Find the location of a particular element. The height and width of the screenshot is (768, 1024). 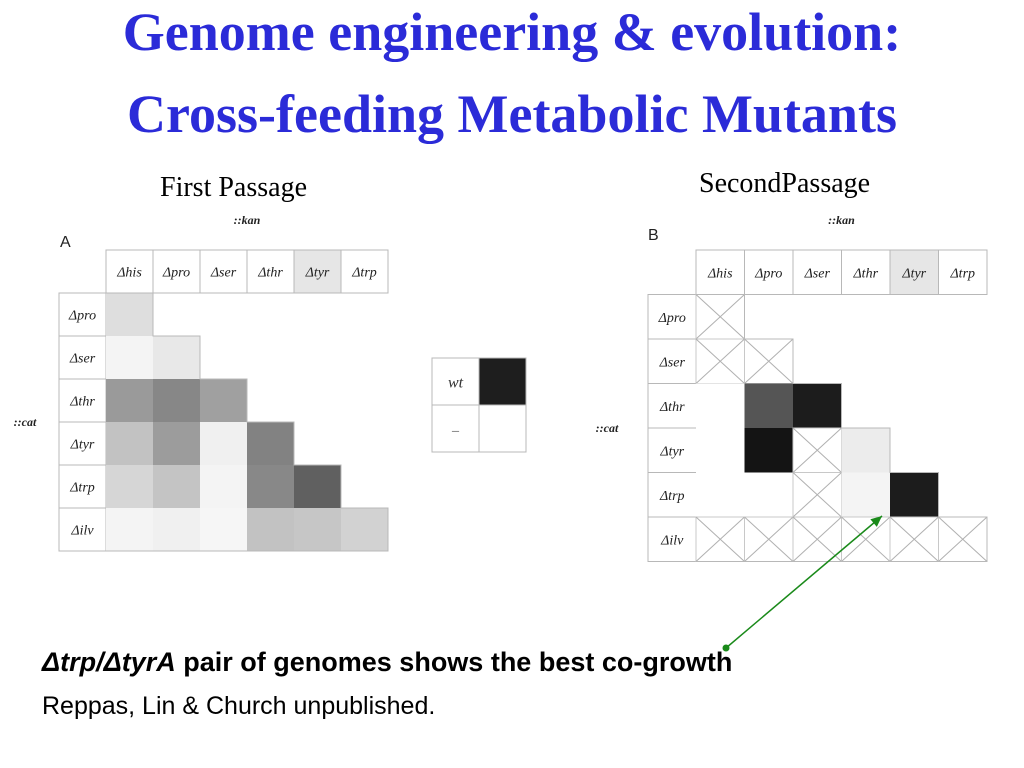

legend-wt-label-cell is located at coordinates (455, 381).